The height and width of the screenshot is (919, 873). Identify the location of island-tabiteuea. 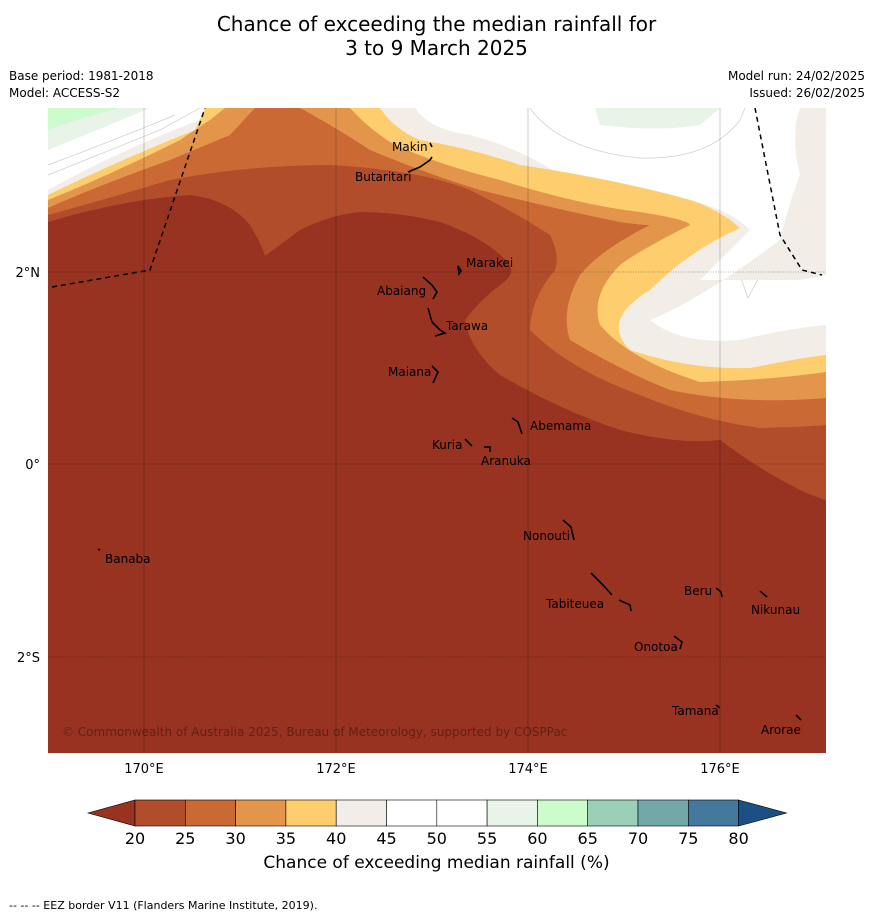
(611, 592).